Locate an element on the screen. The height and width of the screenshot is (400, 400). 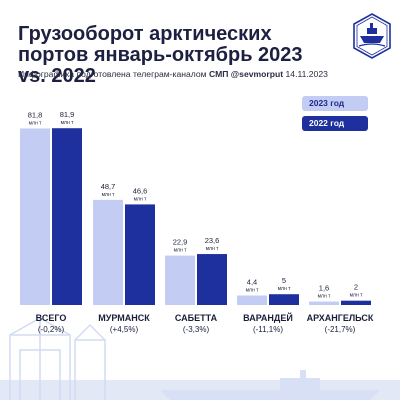
data-label: 81,8 is located at coordinates (35, 114).